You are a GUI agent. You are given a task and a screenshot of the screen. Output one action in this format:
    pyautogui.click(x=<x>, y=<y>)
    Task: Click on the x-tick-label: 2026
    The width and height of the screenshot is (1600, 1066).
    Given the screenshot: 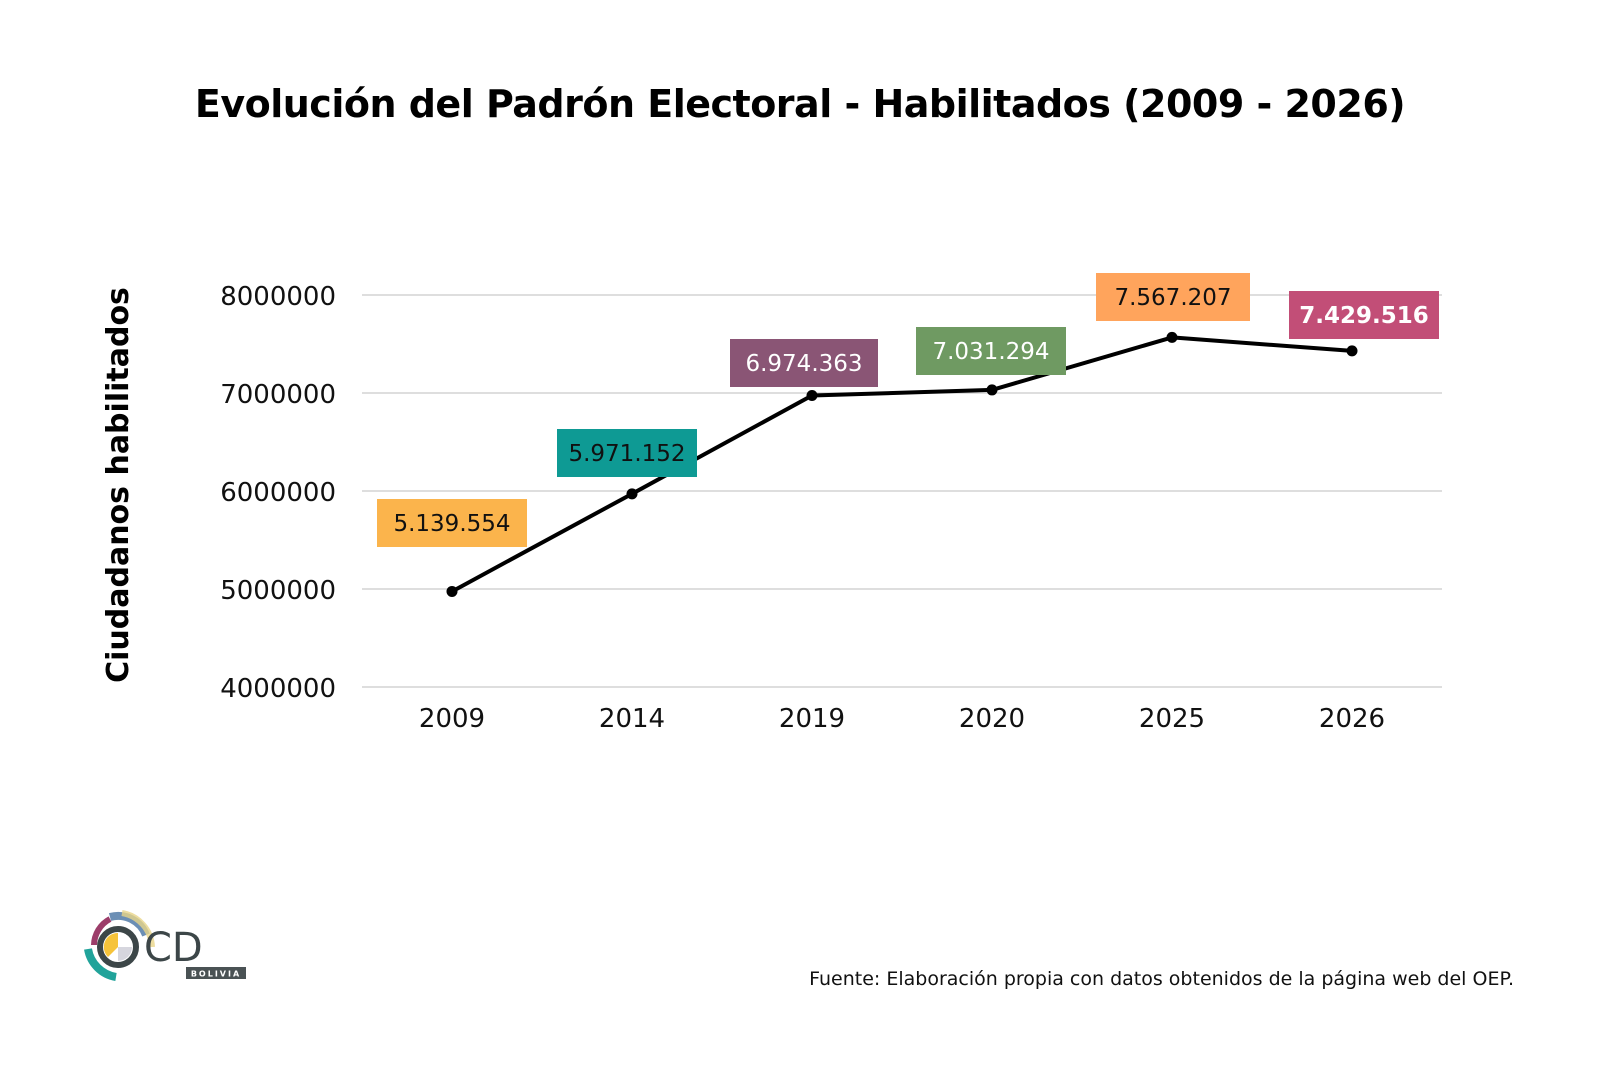 What is the action you would take?
    pyautogui.click(x=1352, y=719)
    